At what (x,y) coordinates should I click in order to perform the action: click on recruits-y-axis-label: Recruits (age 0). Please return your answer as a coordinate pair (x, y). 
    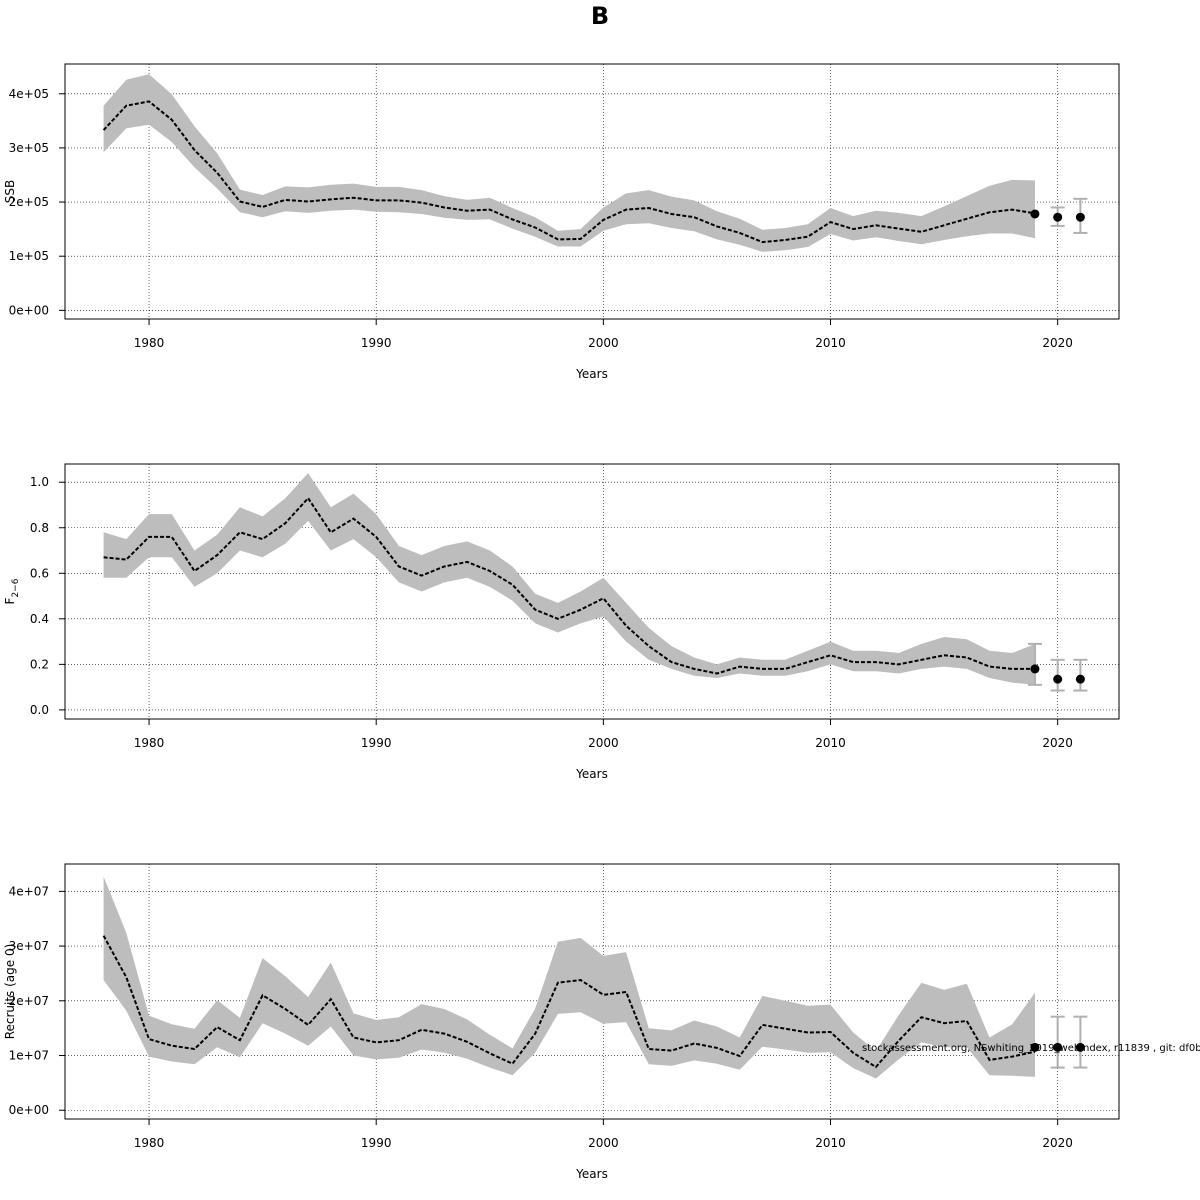
    Looking at the image, I should click on (10, 992).